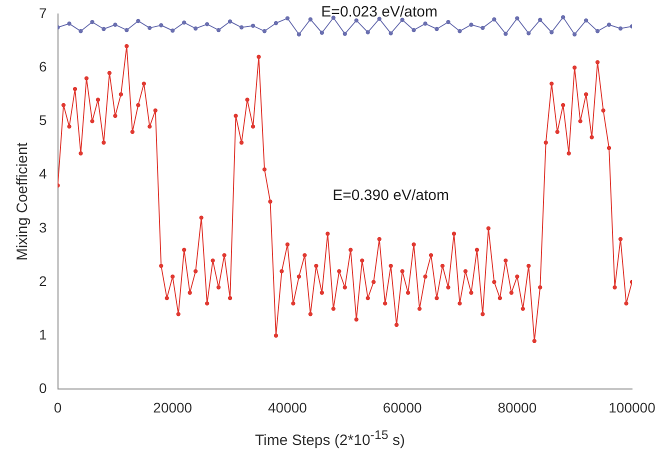 This screenshot has width=660, height=457. Describe the element at coordinates (42, 334) in the screenshot. I see `y-tick-label: 1` at that location.